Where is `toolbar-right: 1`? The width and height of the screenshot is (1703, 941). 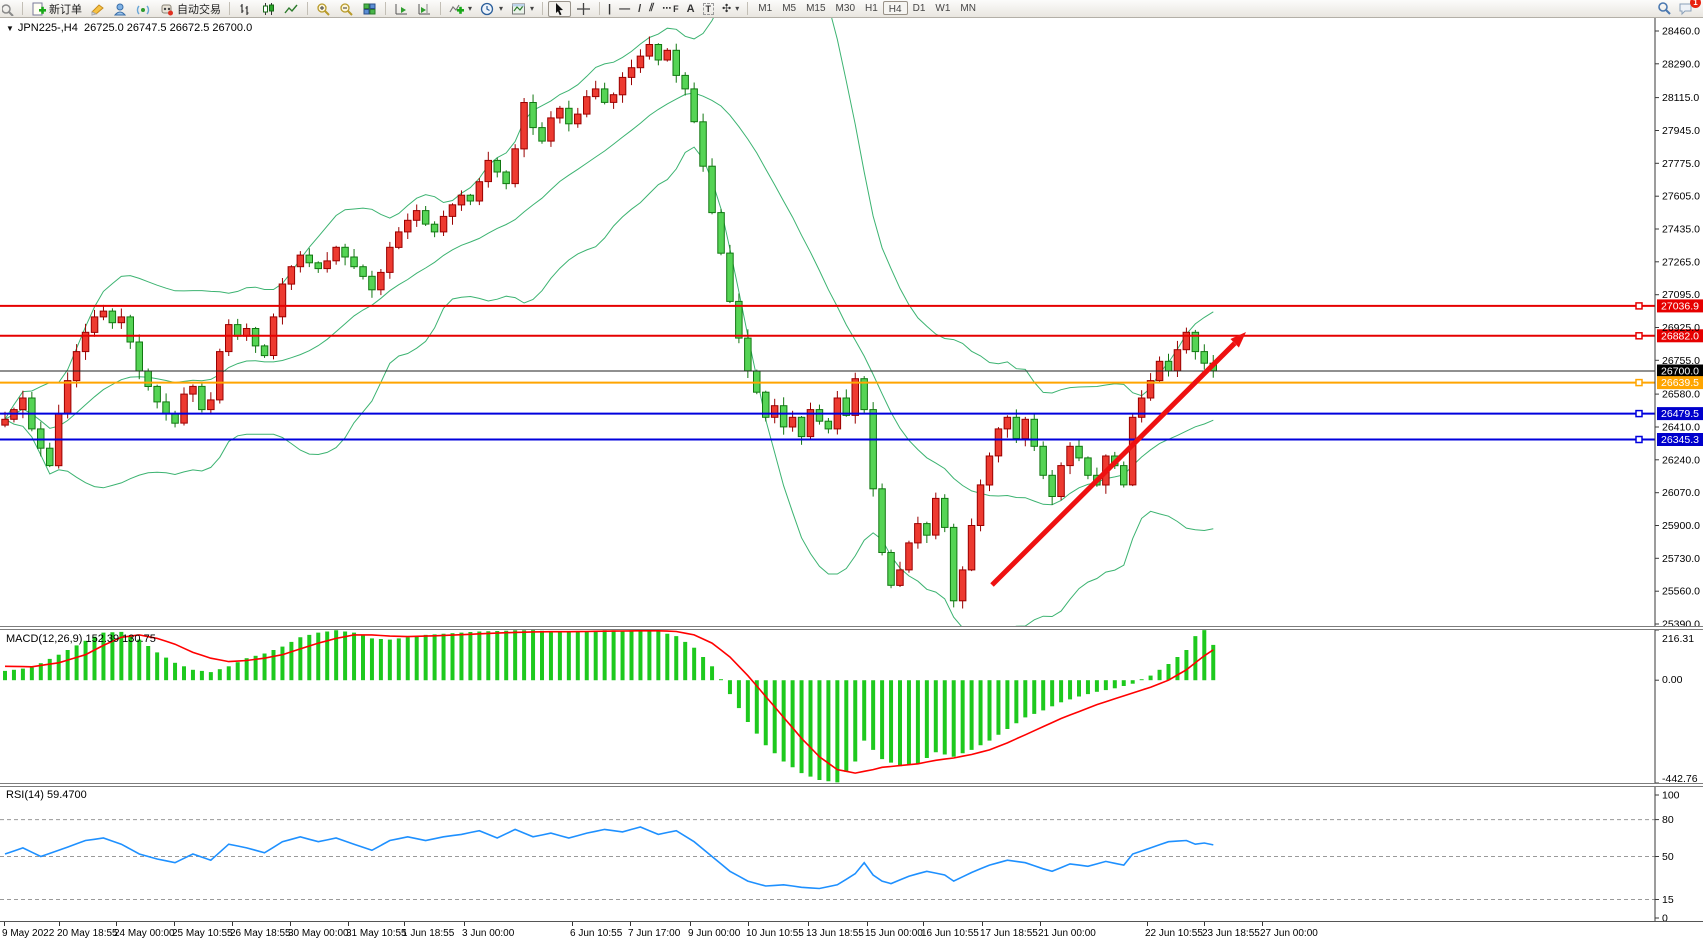
toolbar-right: 1 is located at coordinates (1679, 8).